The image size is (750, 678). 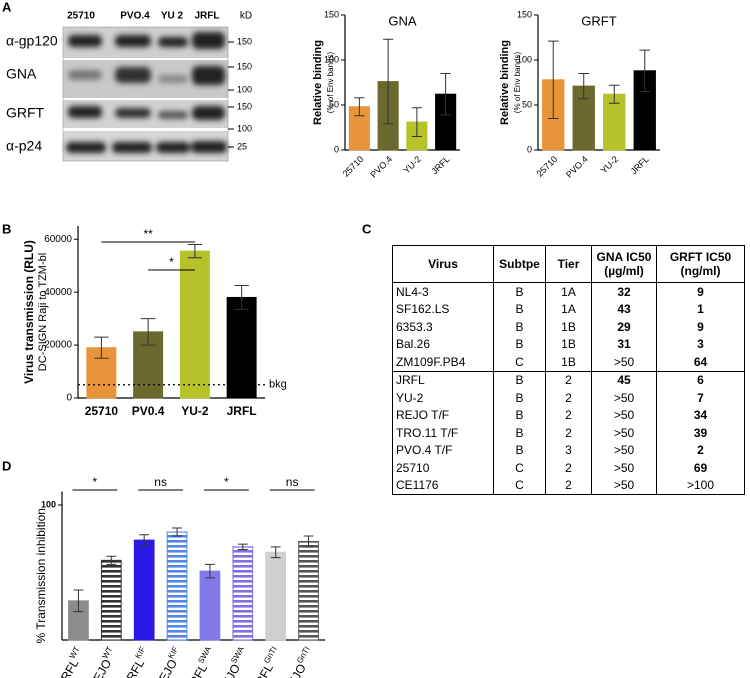 What do you see at coordinates (700, 415) in the screenshot?
I see `table-cell: 34` at bounding box center [700, 415].